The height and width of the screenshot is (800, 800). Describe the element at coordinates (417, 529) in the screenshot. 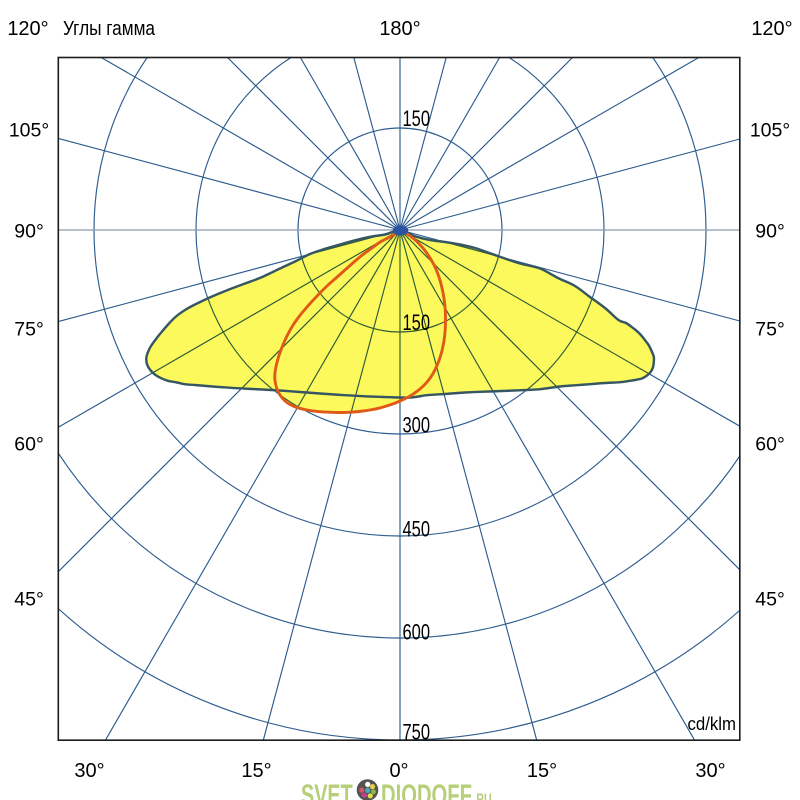

I see `svg-text: 450` at that location.